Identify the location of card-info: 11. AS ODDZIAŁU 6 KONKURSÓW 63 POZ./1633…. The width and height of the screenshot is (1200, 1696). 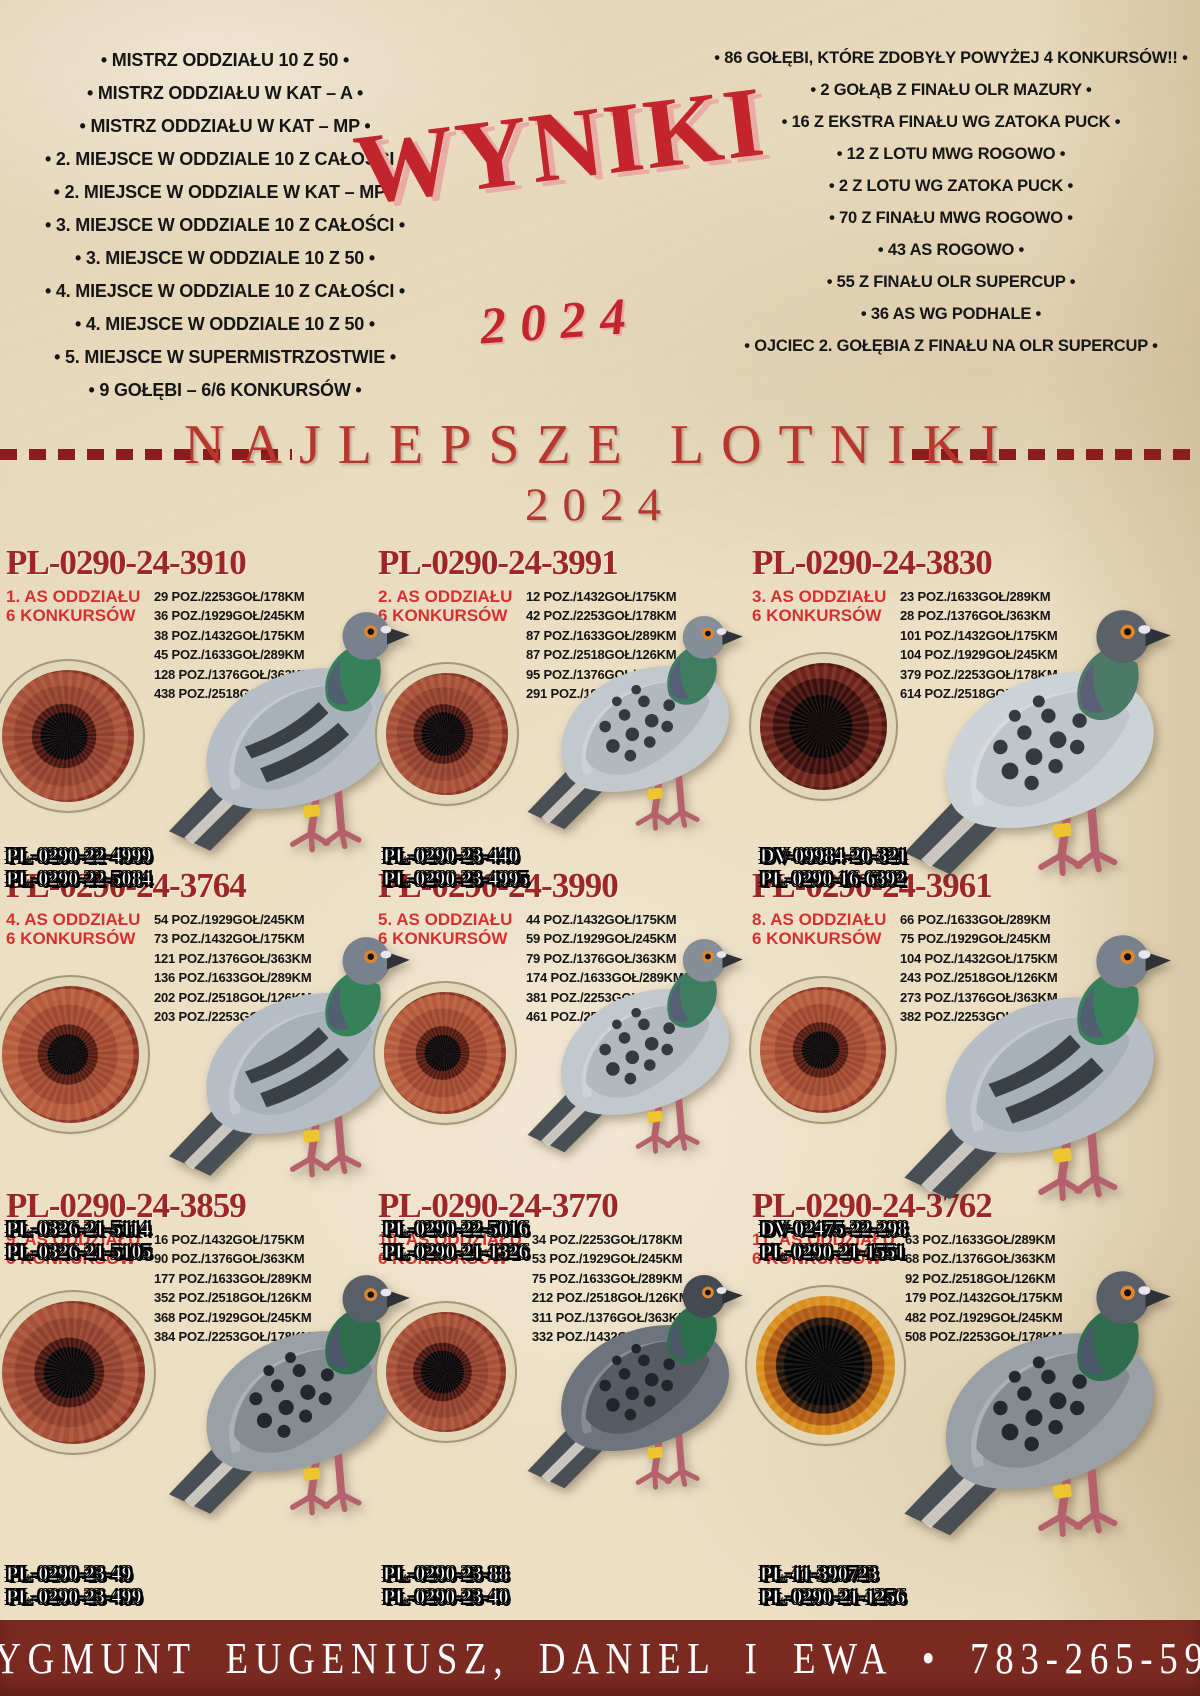
(973, 1288).